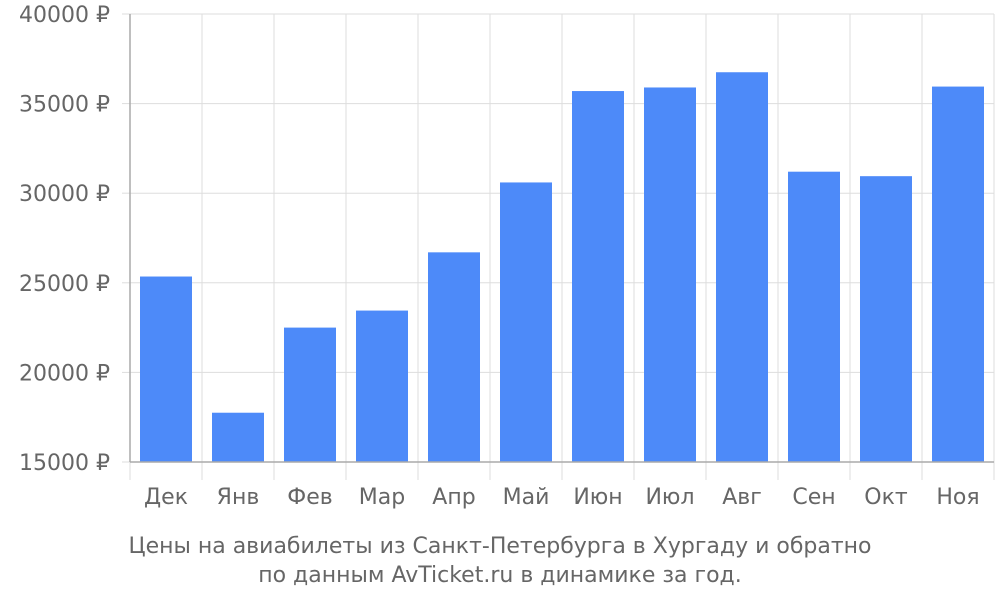 The image size is (1000, 600). Describe the element at coordinates (886, 319) in the screenshot. I see `bar-Окт` at that location.